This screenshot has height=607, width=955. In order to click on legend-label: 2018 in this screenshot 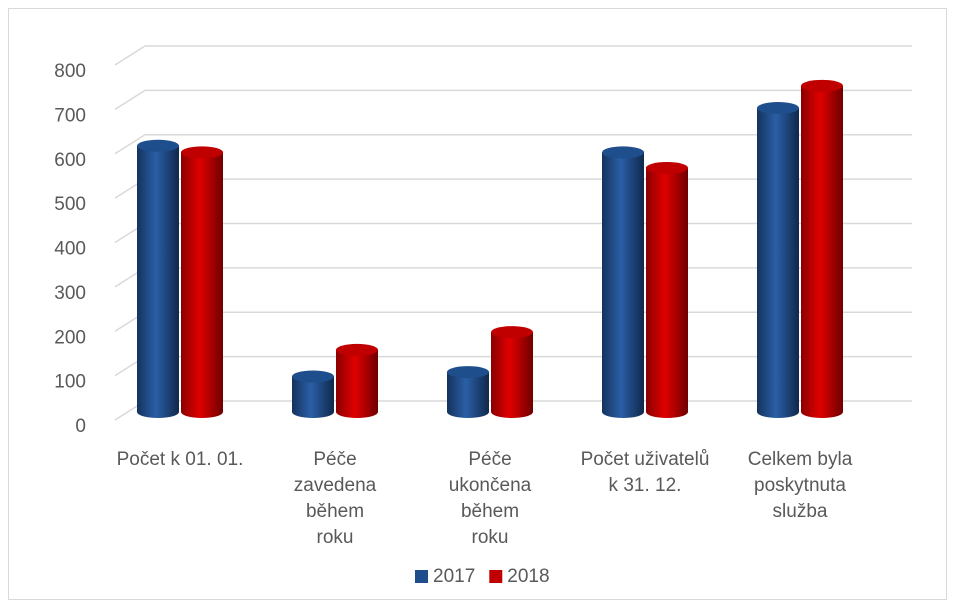, I will do `click(528, 576)`.